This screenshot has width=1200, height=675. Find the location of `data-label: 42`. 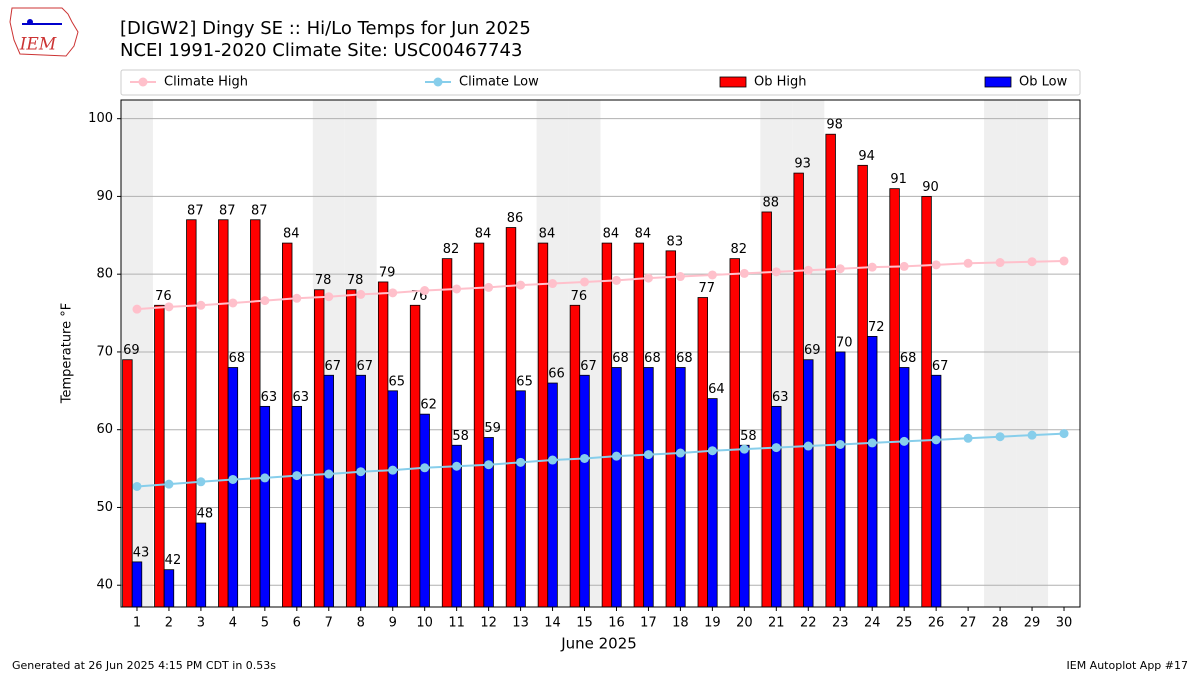

data-label: 42 is located at coordinates (173, 560).